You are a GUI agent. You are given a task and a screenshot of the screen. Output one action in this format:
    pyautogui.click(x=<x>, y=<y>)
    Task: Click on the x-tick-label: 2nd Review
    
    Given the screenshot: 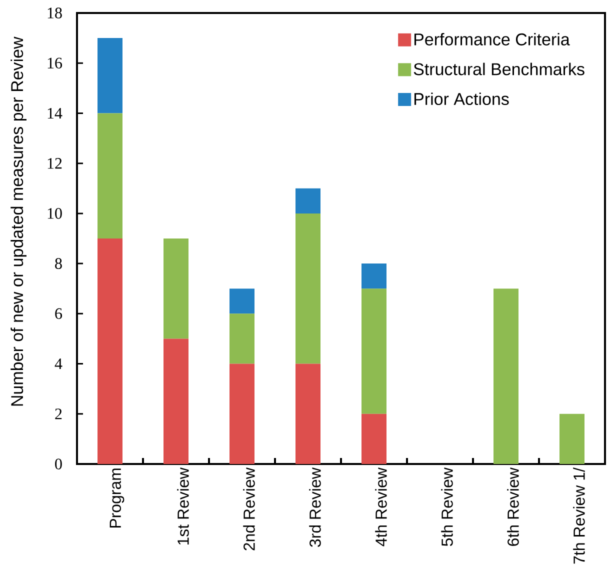 What is the action you would take?
    pyautogui.click(x=249, y=509)
    